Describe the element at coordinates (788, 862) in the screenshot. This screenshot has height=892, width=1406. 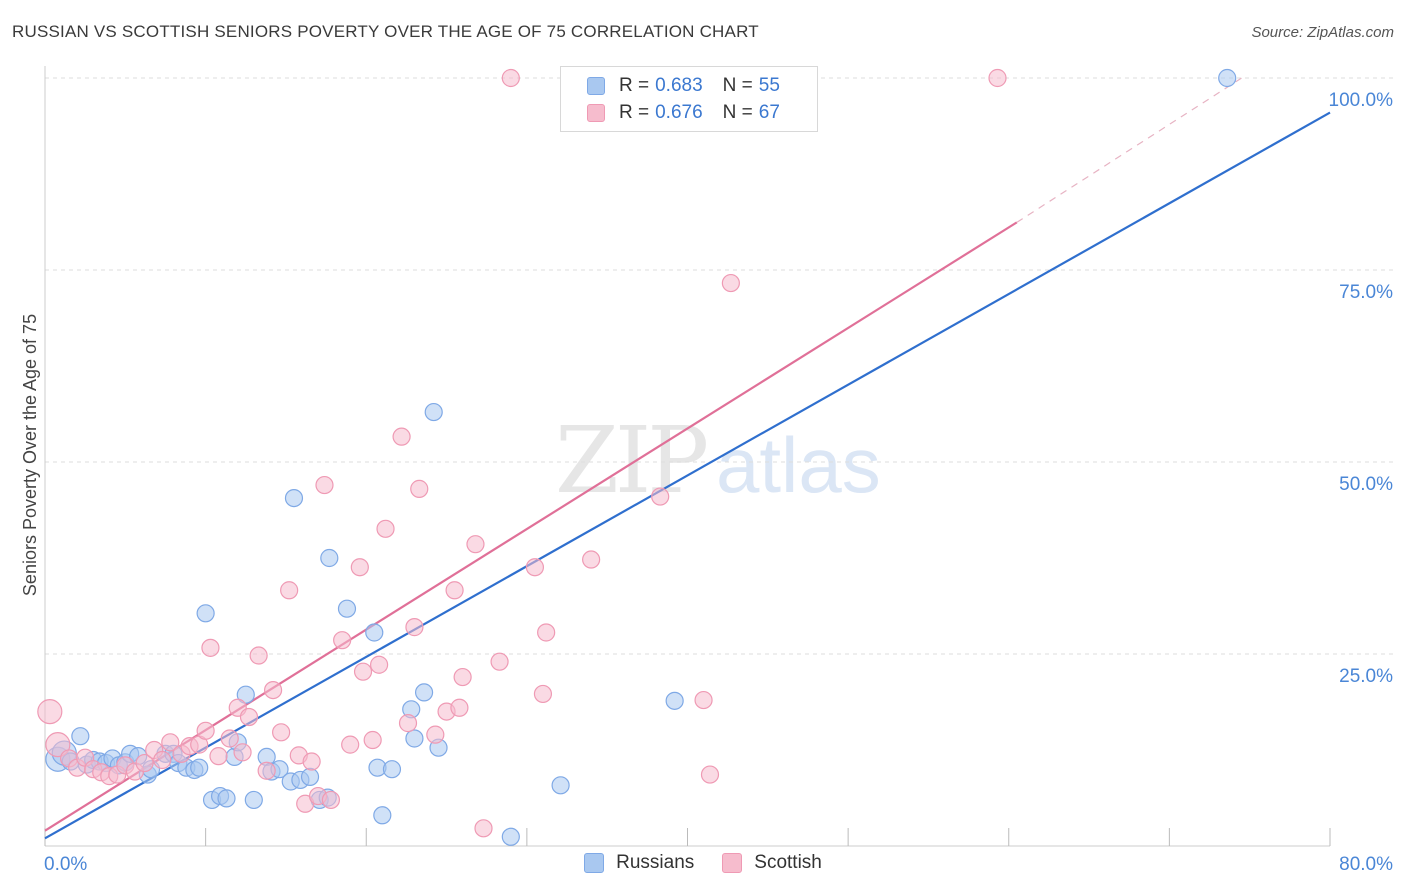
I see `scottish-legend-label: Scottish` at that location.